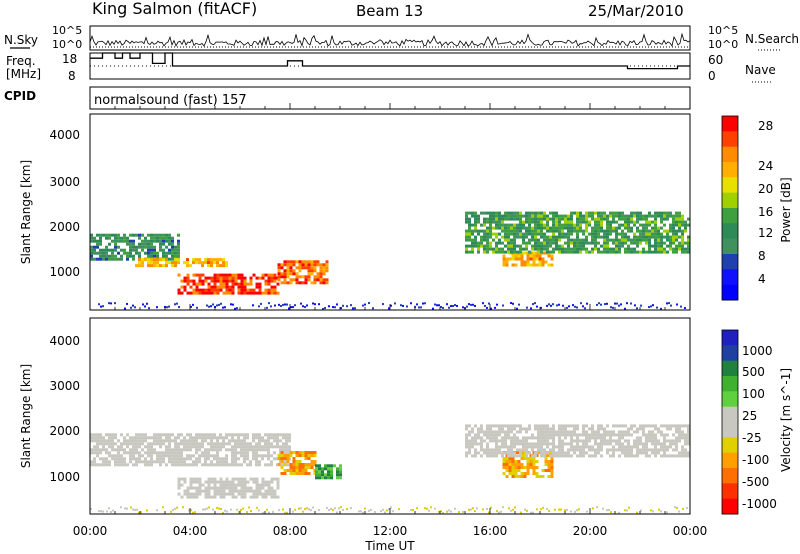  I want to click on colorbar-swatch, so click(730, 262).